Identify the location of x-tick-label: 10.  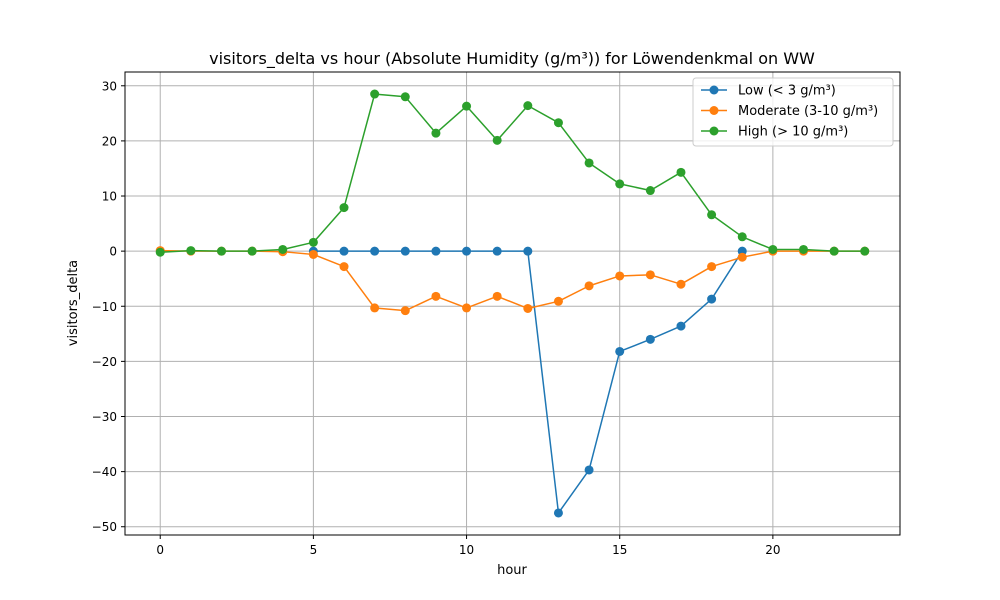
(466, 550).